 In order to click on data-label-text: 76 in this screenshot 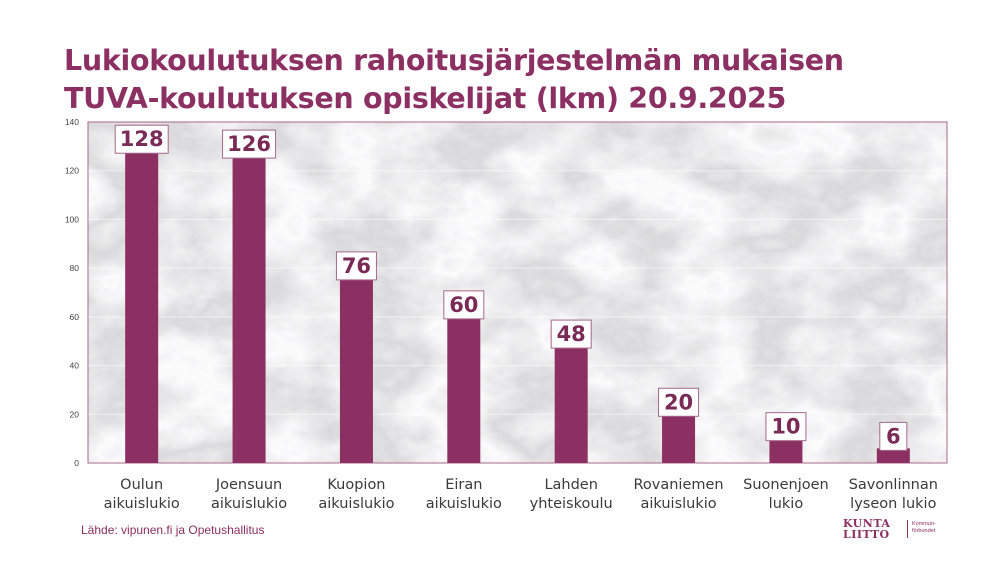, I will do `click(356, 266)`.